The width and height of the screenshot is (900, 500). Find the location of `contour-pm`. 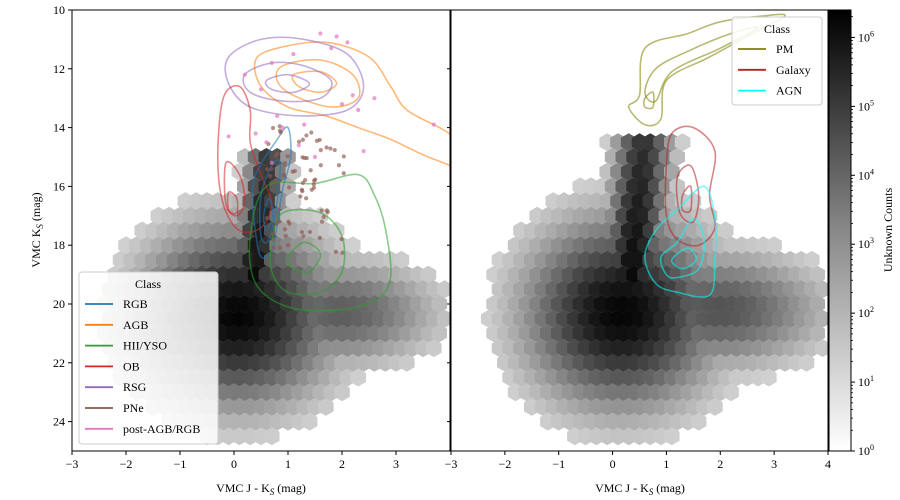

contour-pm is located at coordinates (649, 100).